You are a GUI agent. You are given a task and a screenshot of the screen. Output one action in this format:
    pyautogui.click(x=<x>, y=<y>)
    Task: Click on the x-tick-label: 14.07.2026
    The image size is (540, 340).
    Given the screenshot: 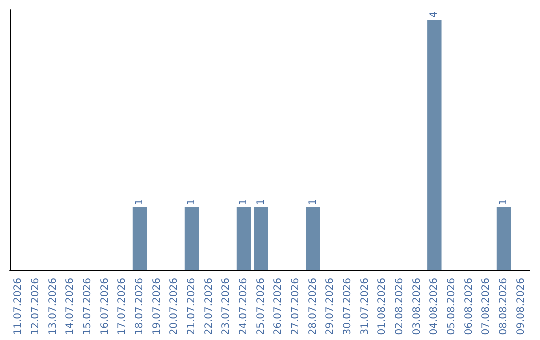 What is the action you would take?
    pyautogui.click(x=70, y=307)
    